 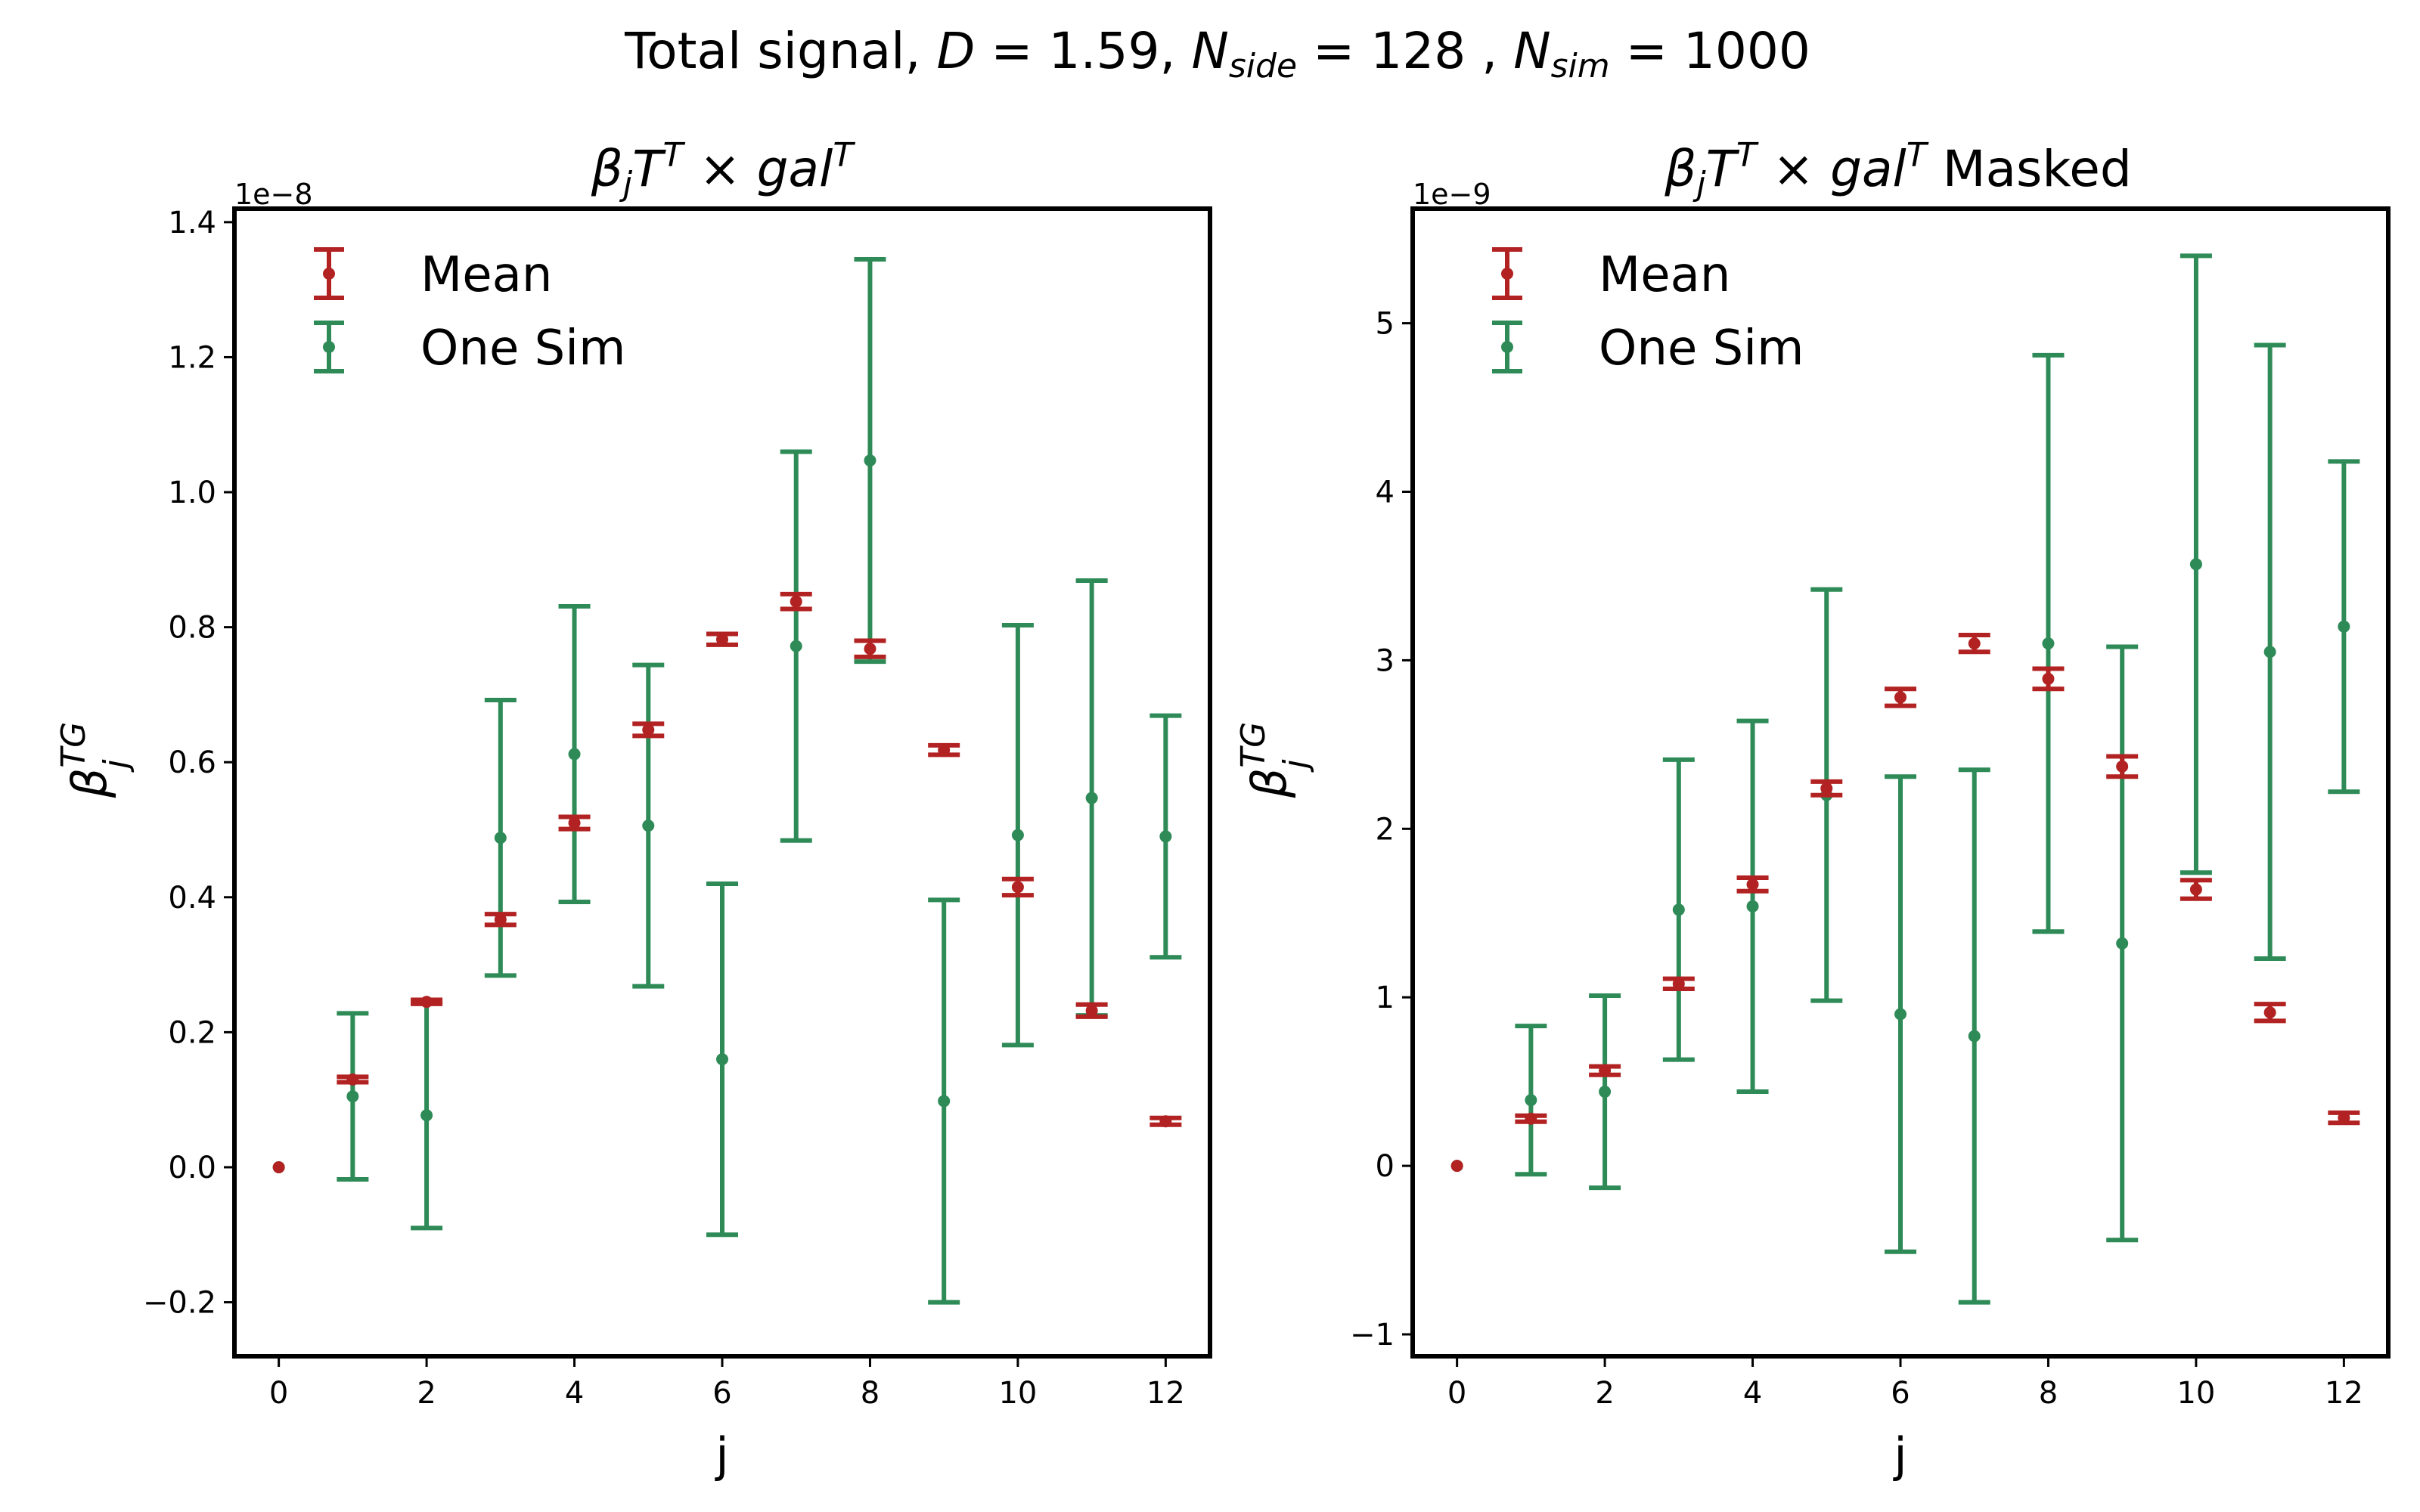 What do you see at coordinates (574, 1393) in the screenshot?
I see `x-tick-label: 4` at bounding box center [574, 1393].